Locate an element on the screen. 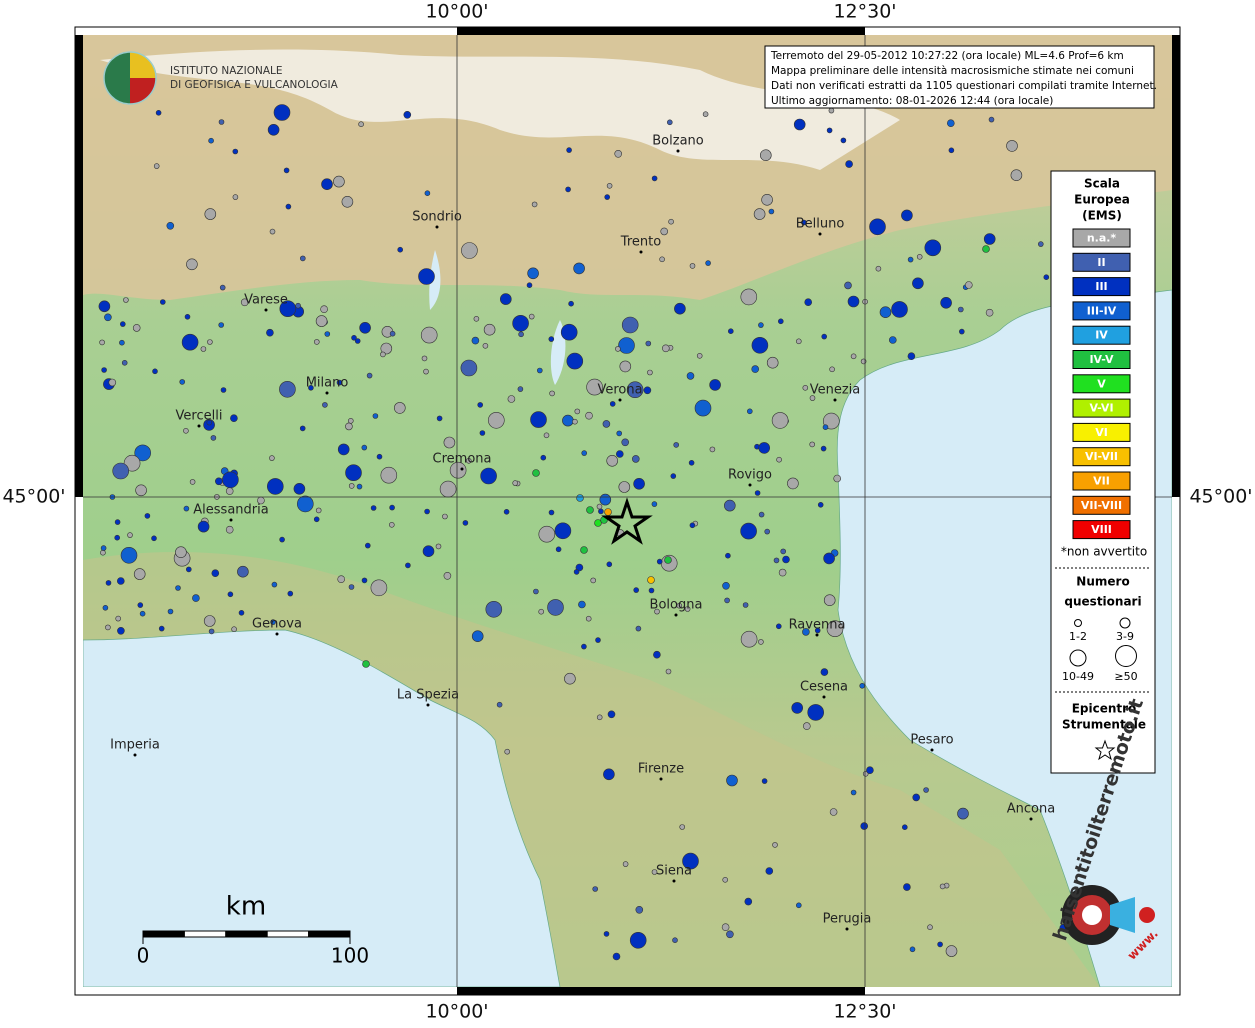 The image size is (1255, 1028). scale-segment is located at coordinates (205, 934).